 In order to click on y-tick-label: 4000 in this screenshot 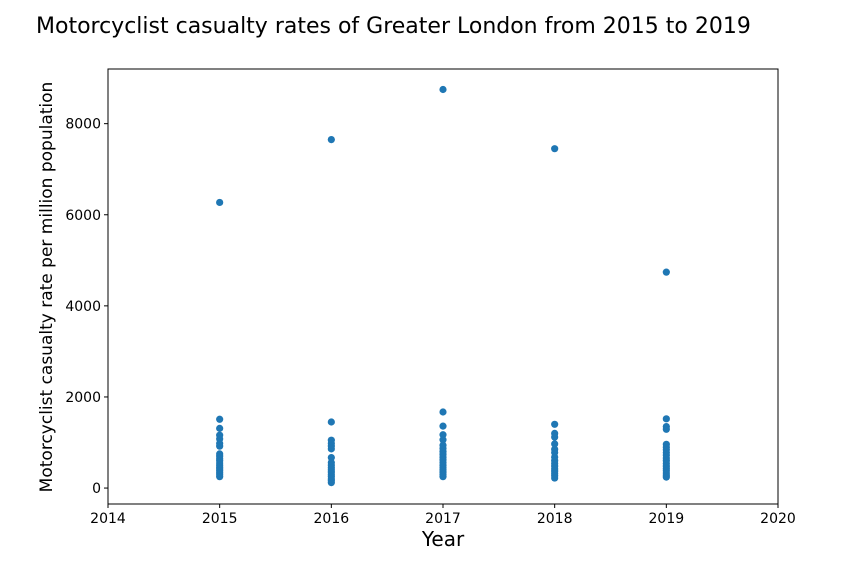, I will do `click(83, 307)`.